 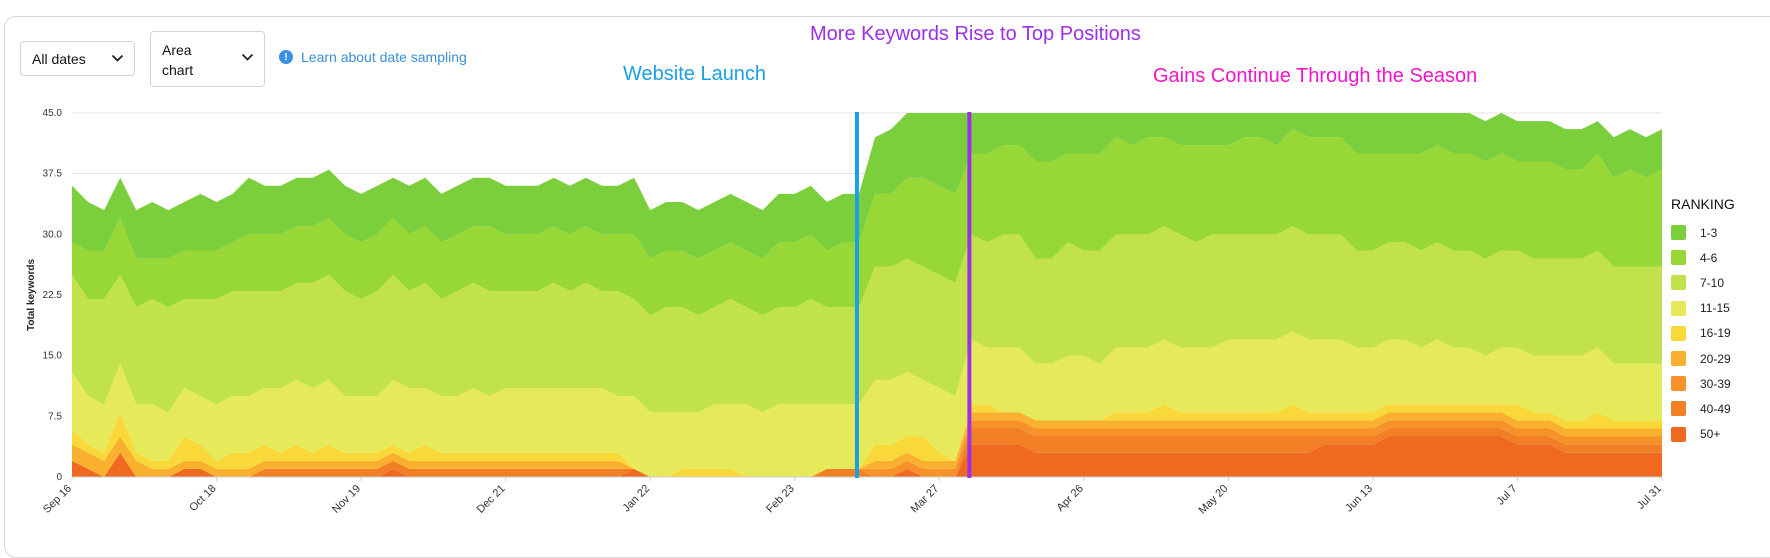 I want to click on x-tick-label: May 20, so click(x=1213, y=500).